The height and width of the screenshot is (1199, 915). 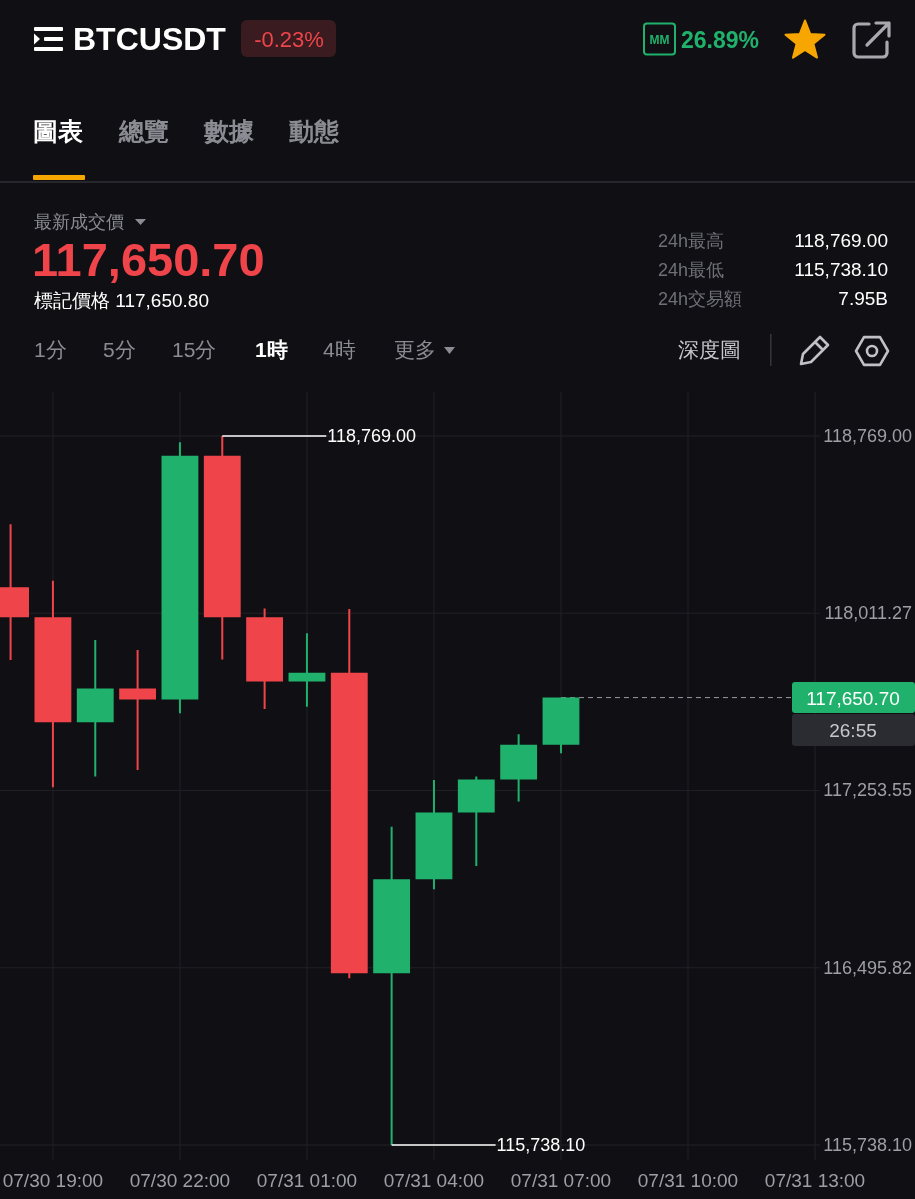 What do you see at coordinates (709, 349) in the screenshot?
I see `text: 深度圖` at bounding box center [709, 349].